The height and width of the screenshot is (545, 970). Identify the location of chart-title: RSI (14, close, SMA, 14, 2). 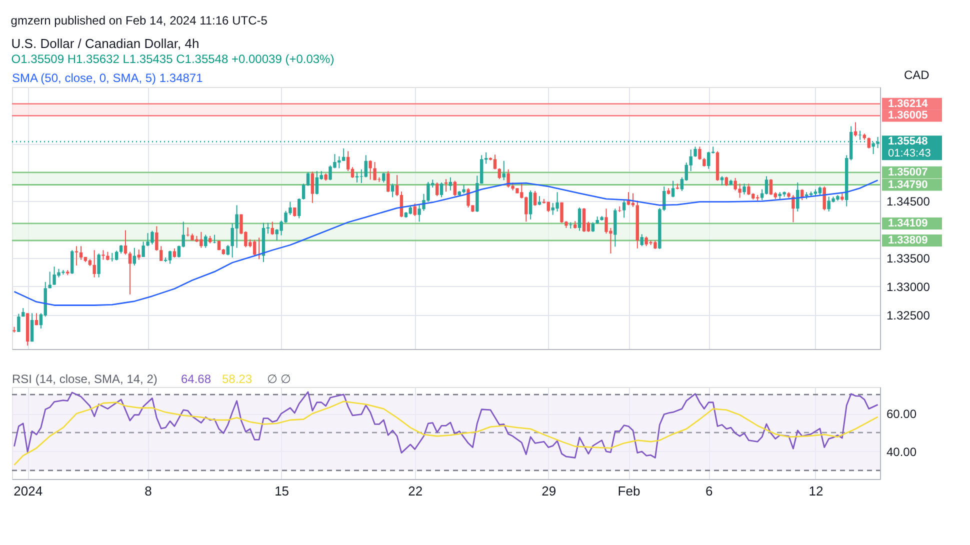
(85, 379).